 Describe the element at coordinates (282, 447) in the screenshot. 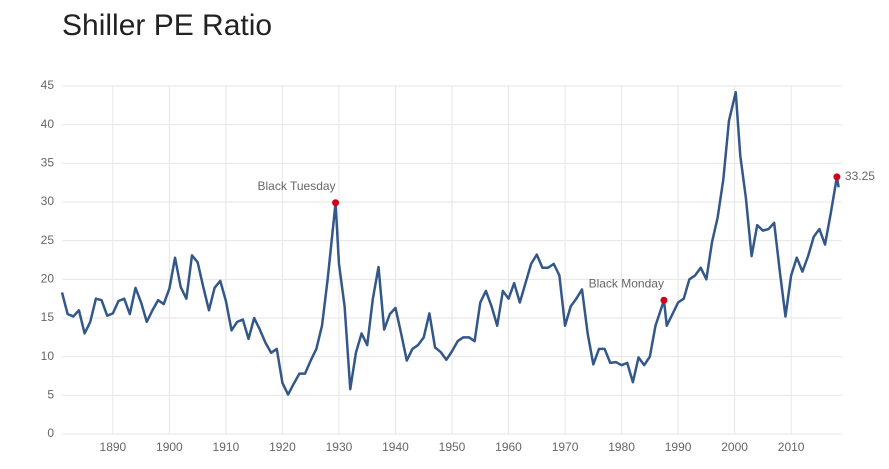

I see `x-tick-label: 1920` at that location.